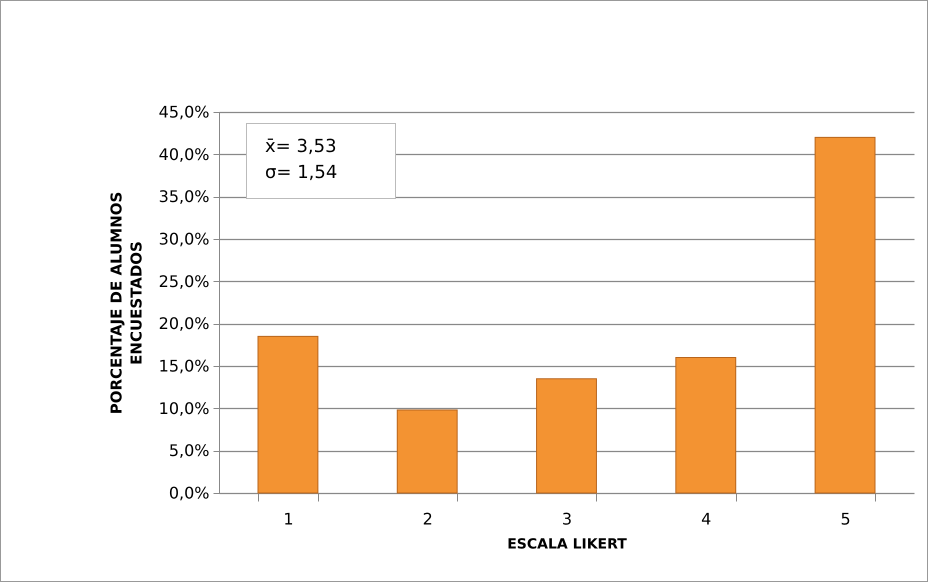  What do you see at coordinates (184, 324) in the screenshot?
I see `y-tick-label: 20,0%` at bounding box center [184, 324].